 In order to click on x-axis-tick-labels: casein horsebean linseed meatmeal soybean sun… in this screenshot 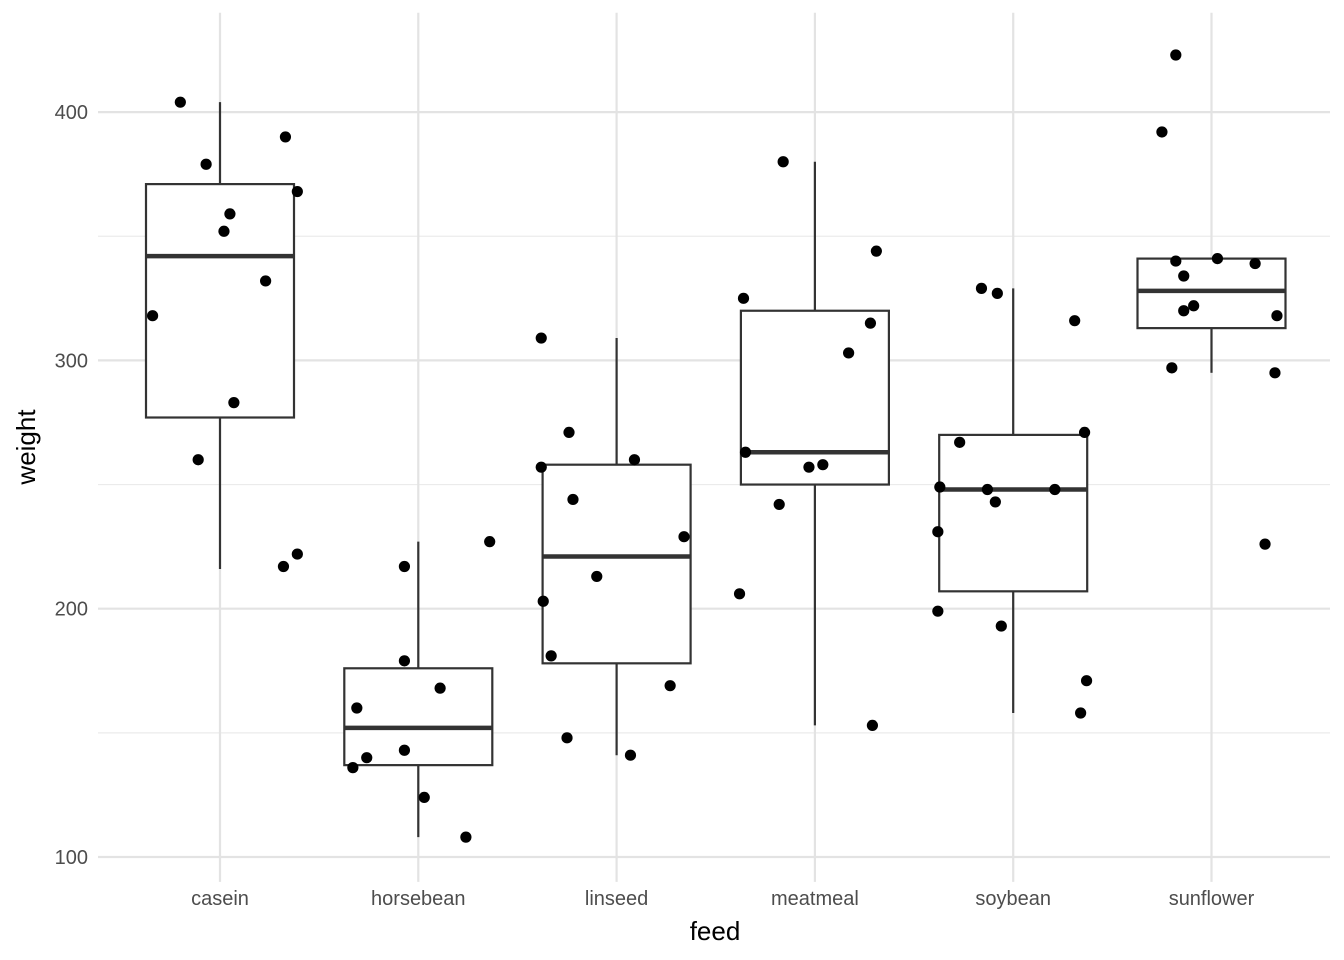, I will do `click(723, 899)`.